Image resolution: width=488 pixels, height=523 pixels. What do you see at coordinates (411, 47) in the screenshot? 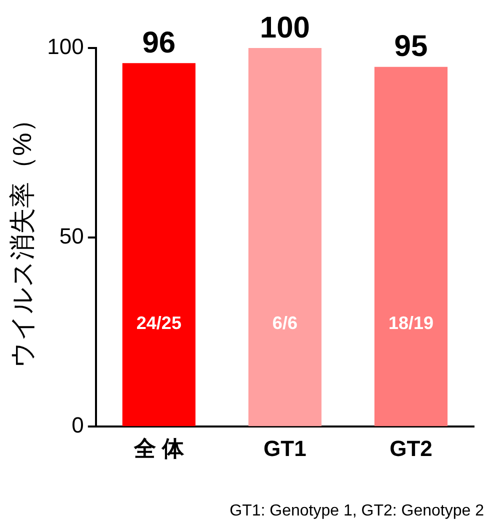
I see `data-label: 95` at bounding box center [411, 47].